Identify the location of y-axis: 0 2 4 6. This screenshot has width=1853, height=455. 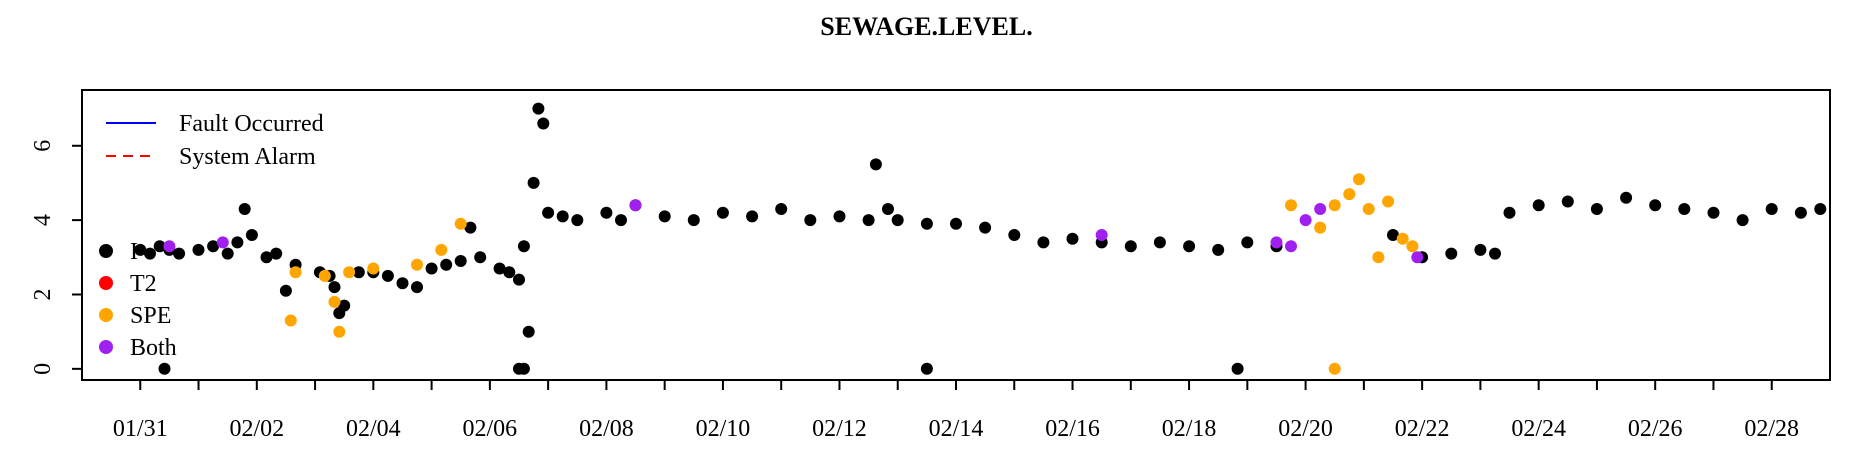
(56, 257).